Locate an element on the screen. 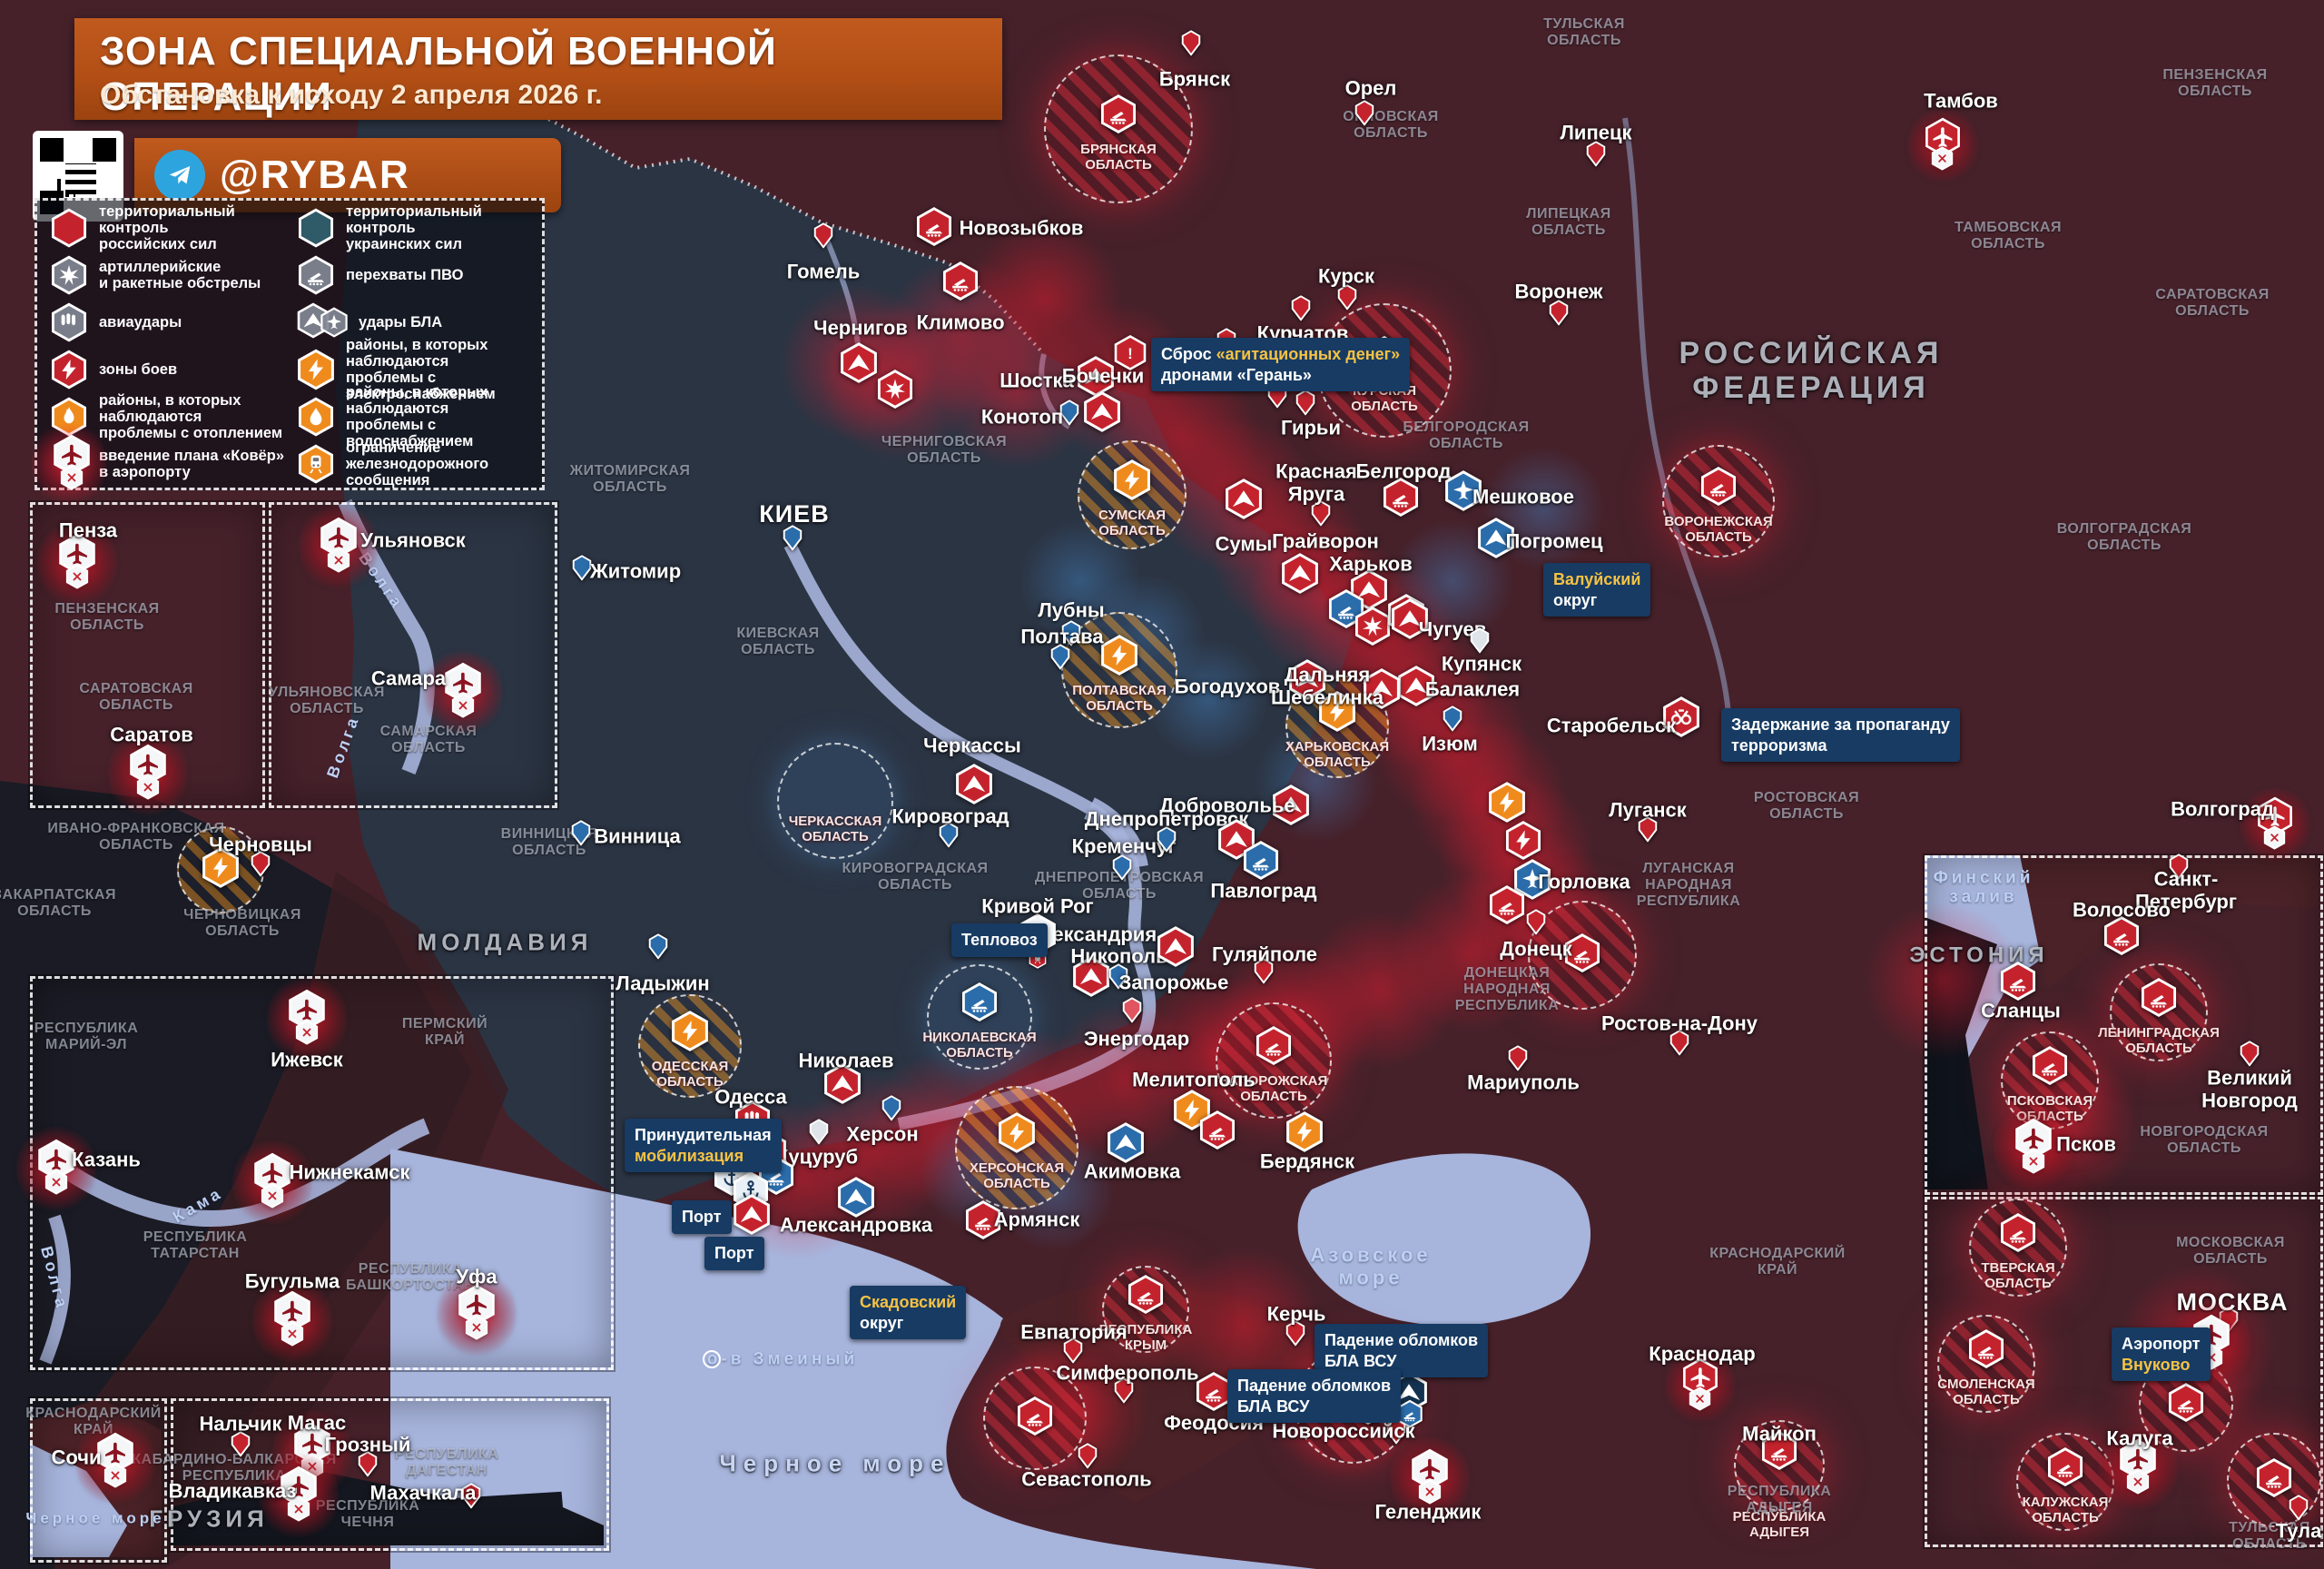 This screenshot has height=1569, width=2324. callout-debris-novoross: Падение обломков БЛА ВСУ is located at coordinates (1314, 1396).